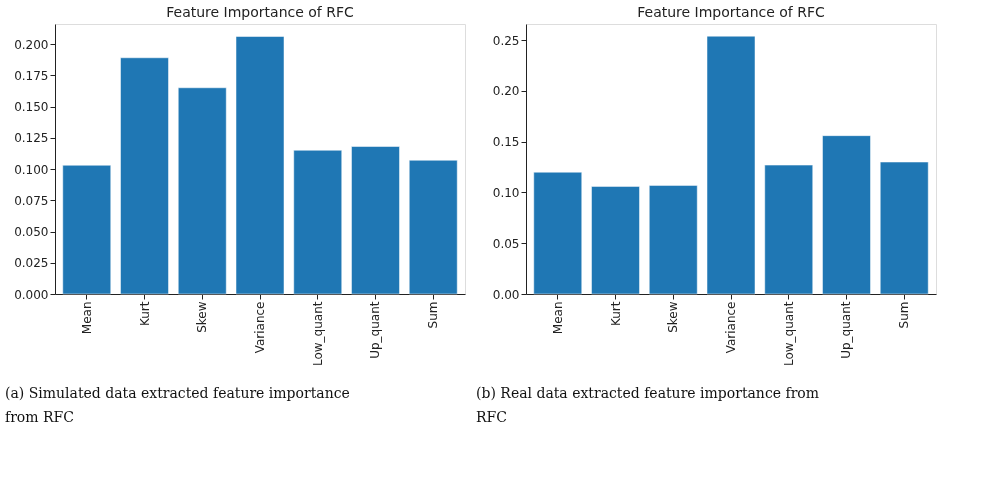 The width and height of the screenshot is (1006, 488). I want to click on y-tick-label: 0.150, so click(31, 107).